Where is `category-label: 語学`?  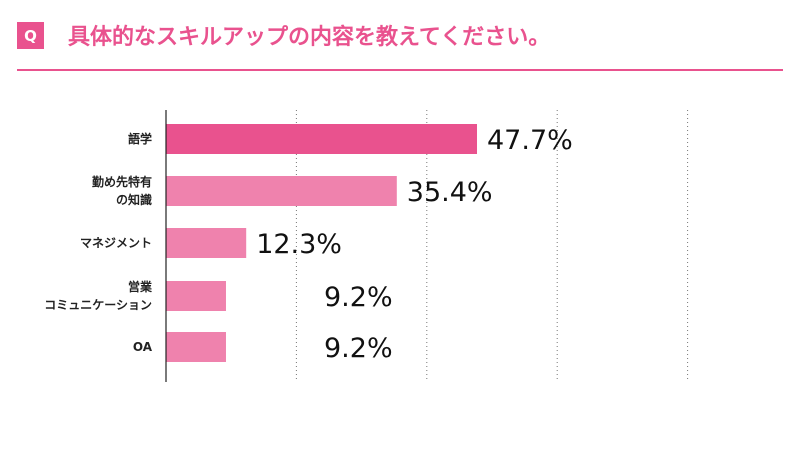
category-label: 語学 is located at coordinates (140, 138).